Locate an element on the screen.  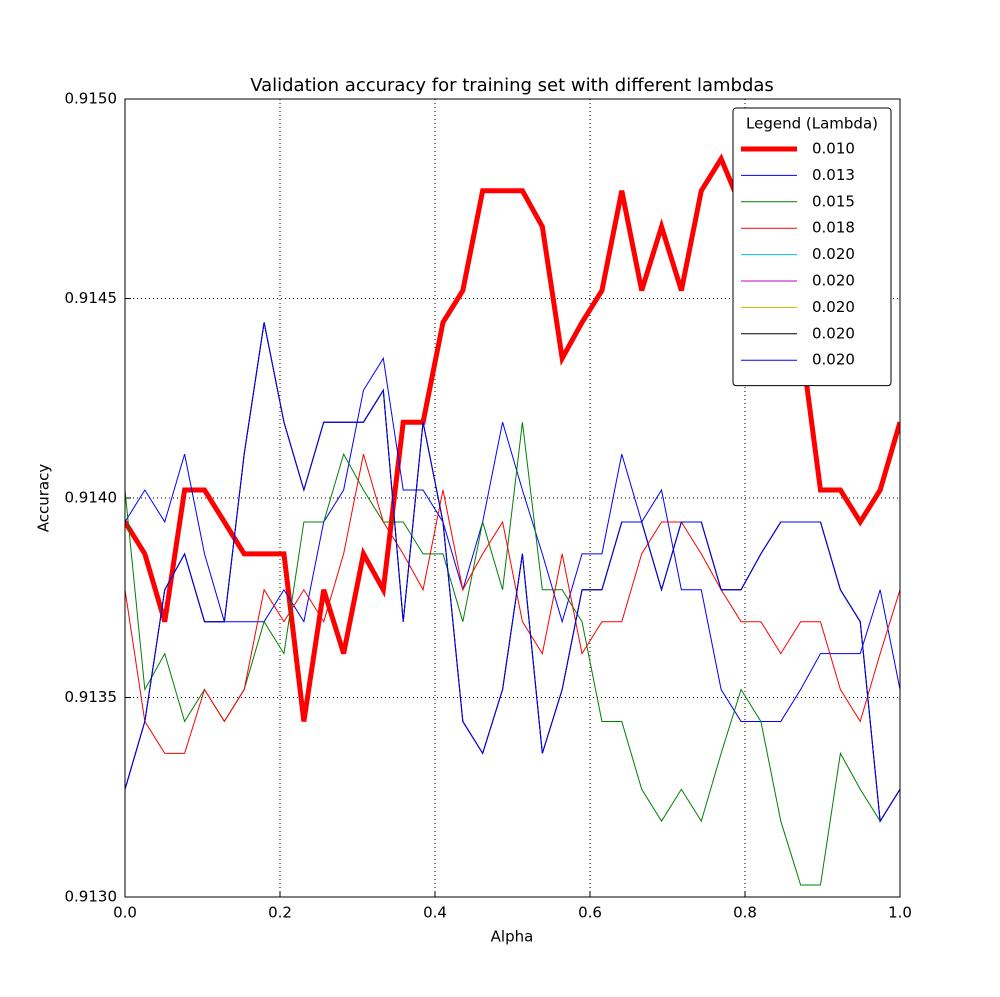
legend-box is located at coordinates (812, 247).